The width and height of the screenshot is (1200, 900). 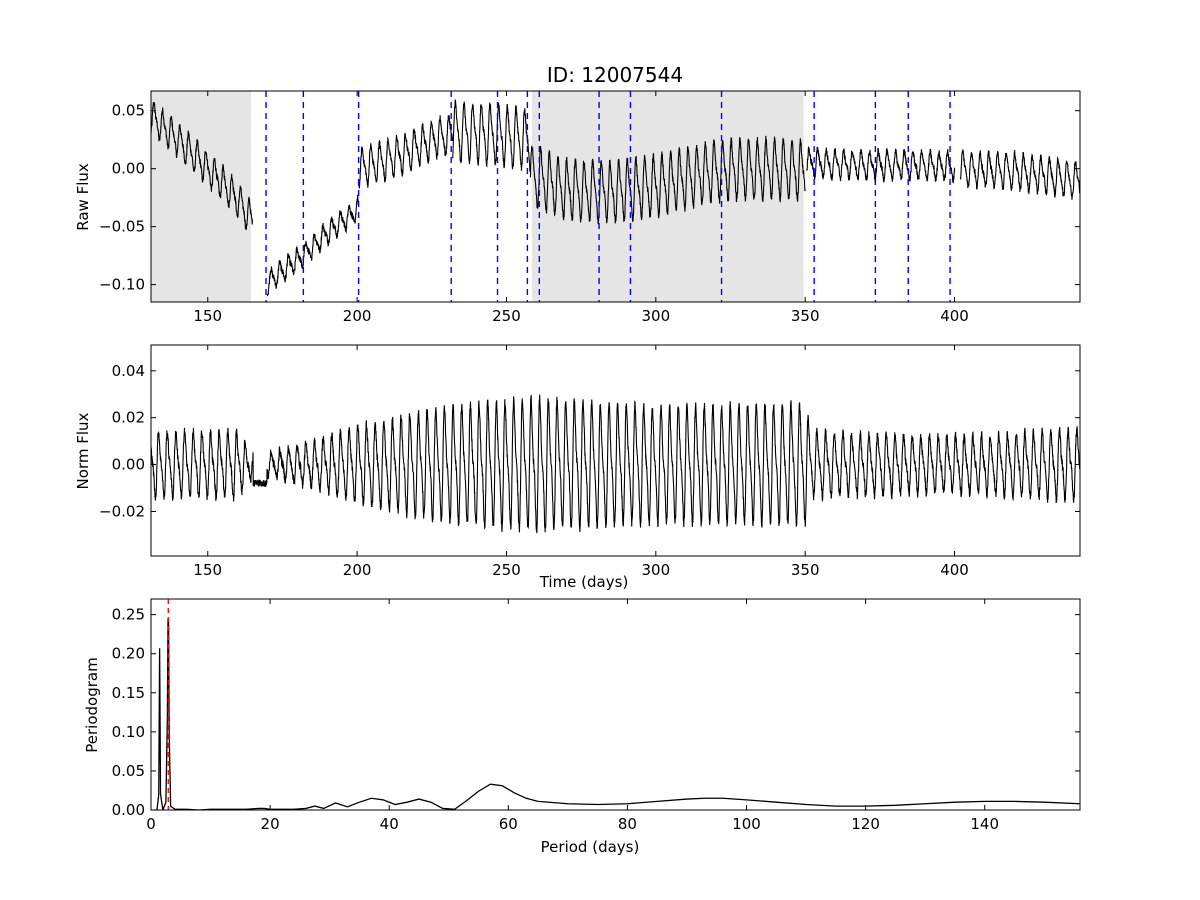 I want to click on y-tick-label: 0.25, so click(x=128, y=615).